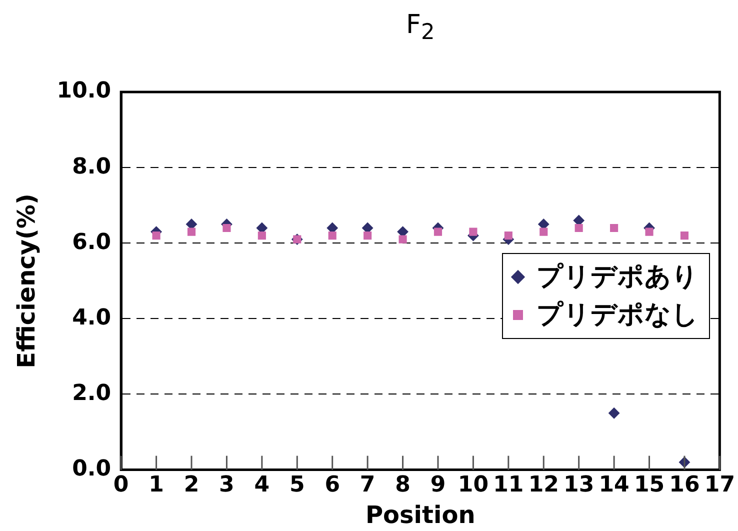 Image resolution: width=738 pixels, height=531 pixels. I want to click on chart-title: F$_{2}$, so click(420, 28).